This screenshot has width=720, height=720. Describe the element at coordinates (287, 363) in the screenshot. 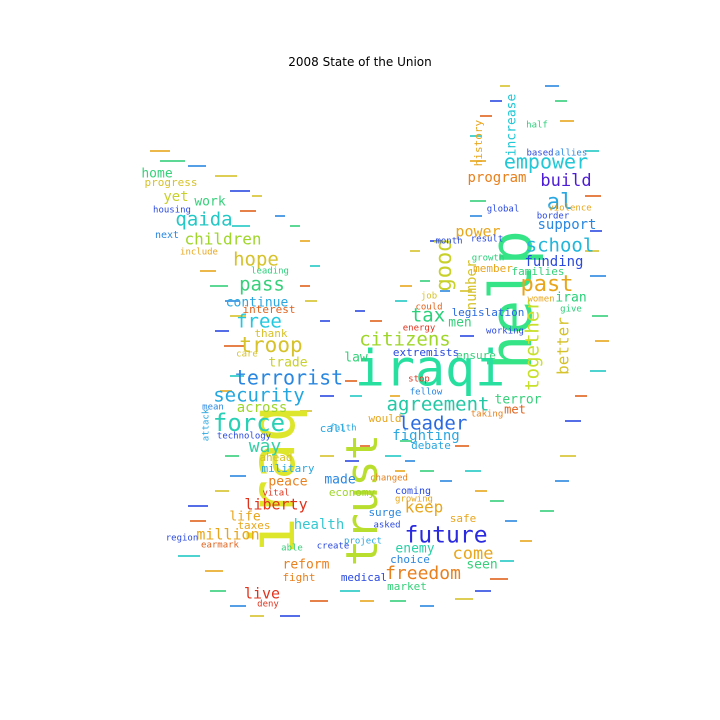

I see `cloud-word-trade: trade` at that location.